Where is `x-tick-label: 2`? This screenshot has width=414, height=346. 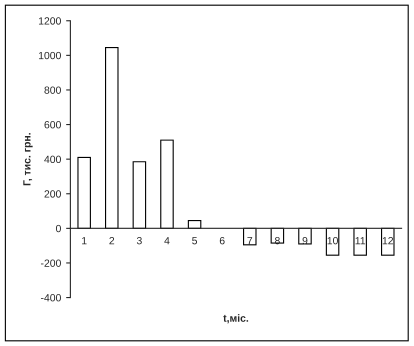 x-tick-label: 2 is located at coordinates (111, 240).